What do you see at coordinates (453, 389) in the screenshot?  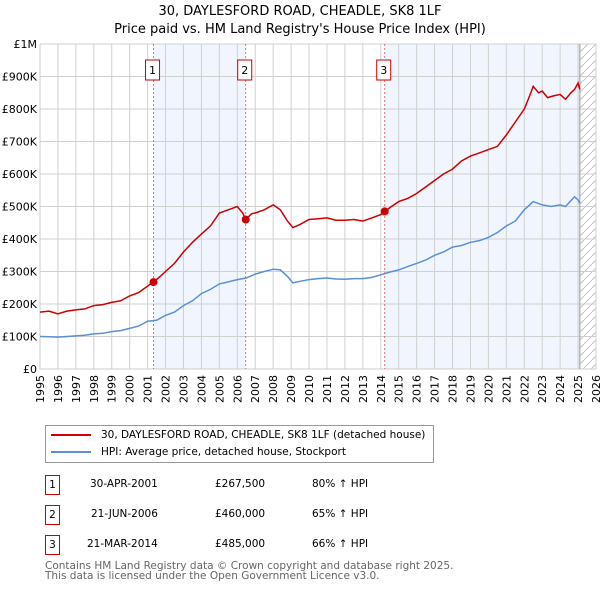 I see `x-tick-label: 2018` at bounding box center [453, 389].